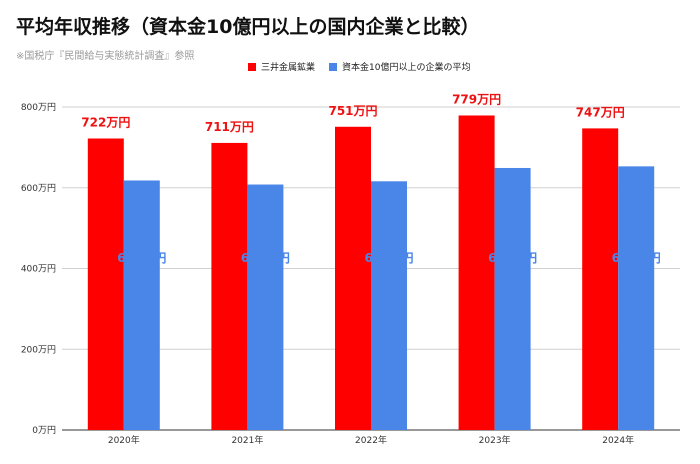 The height and width of the screenshot is (464, 700). Describe the element at coordinates (105, 122) in the screenshot. I see `data-label-mitsui: 722万円` at that location.